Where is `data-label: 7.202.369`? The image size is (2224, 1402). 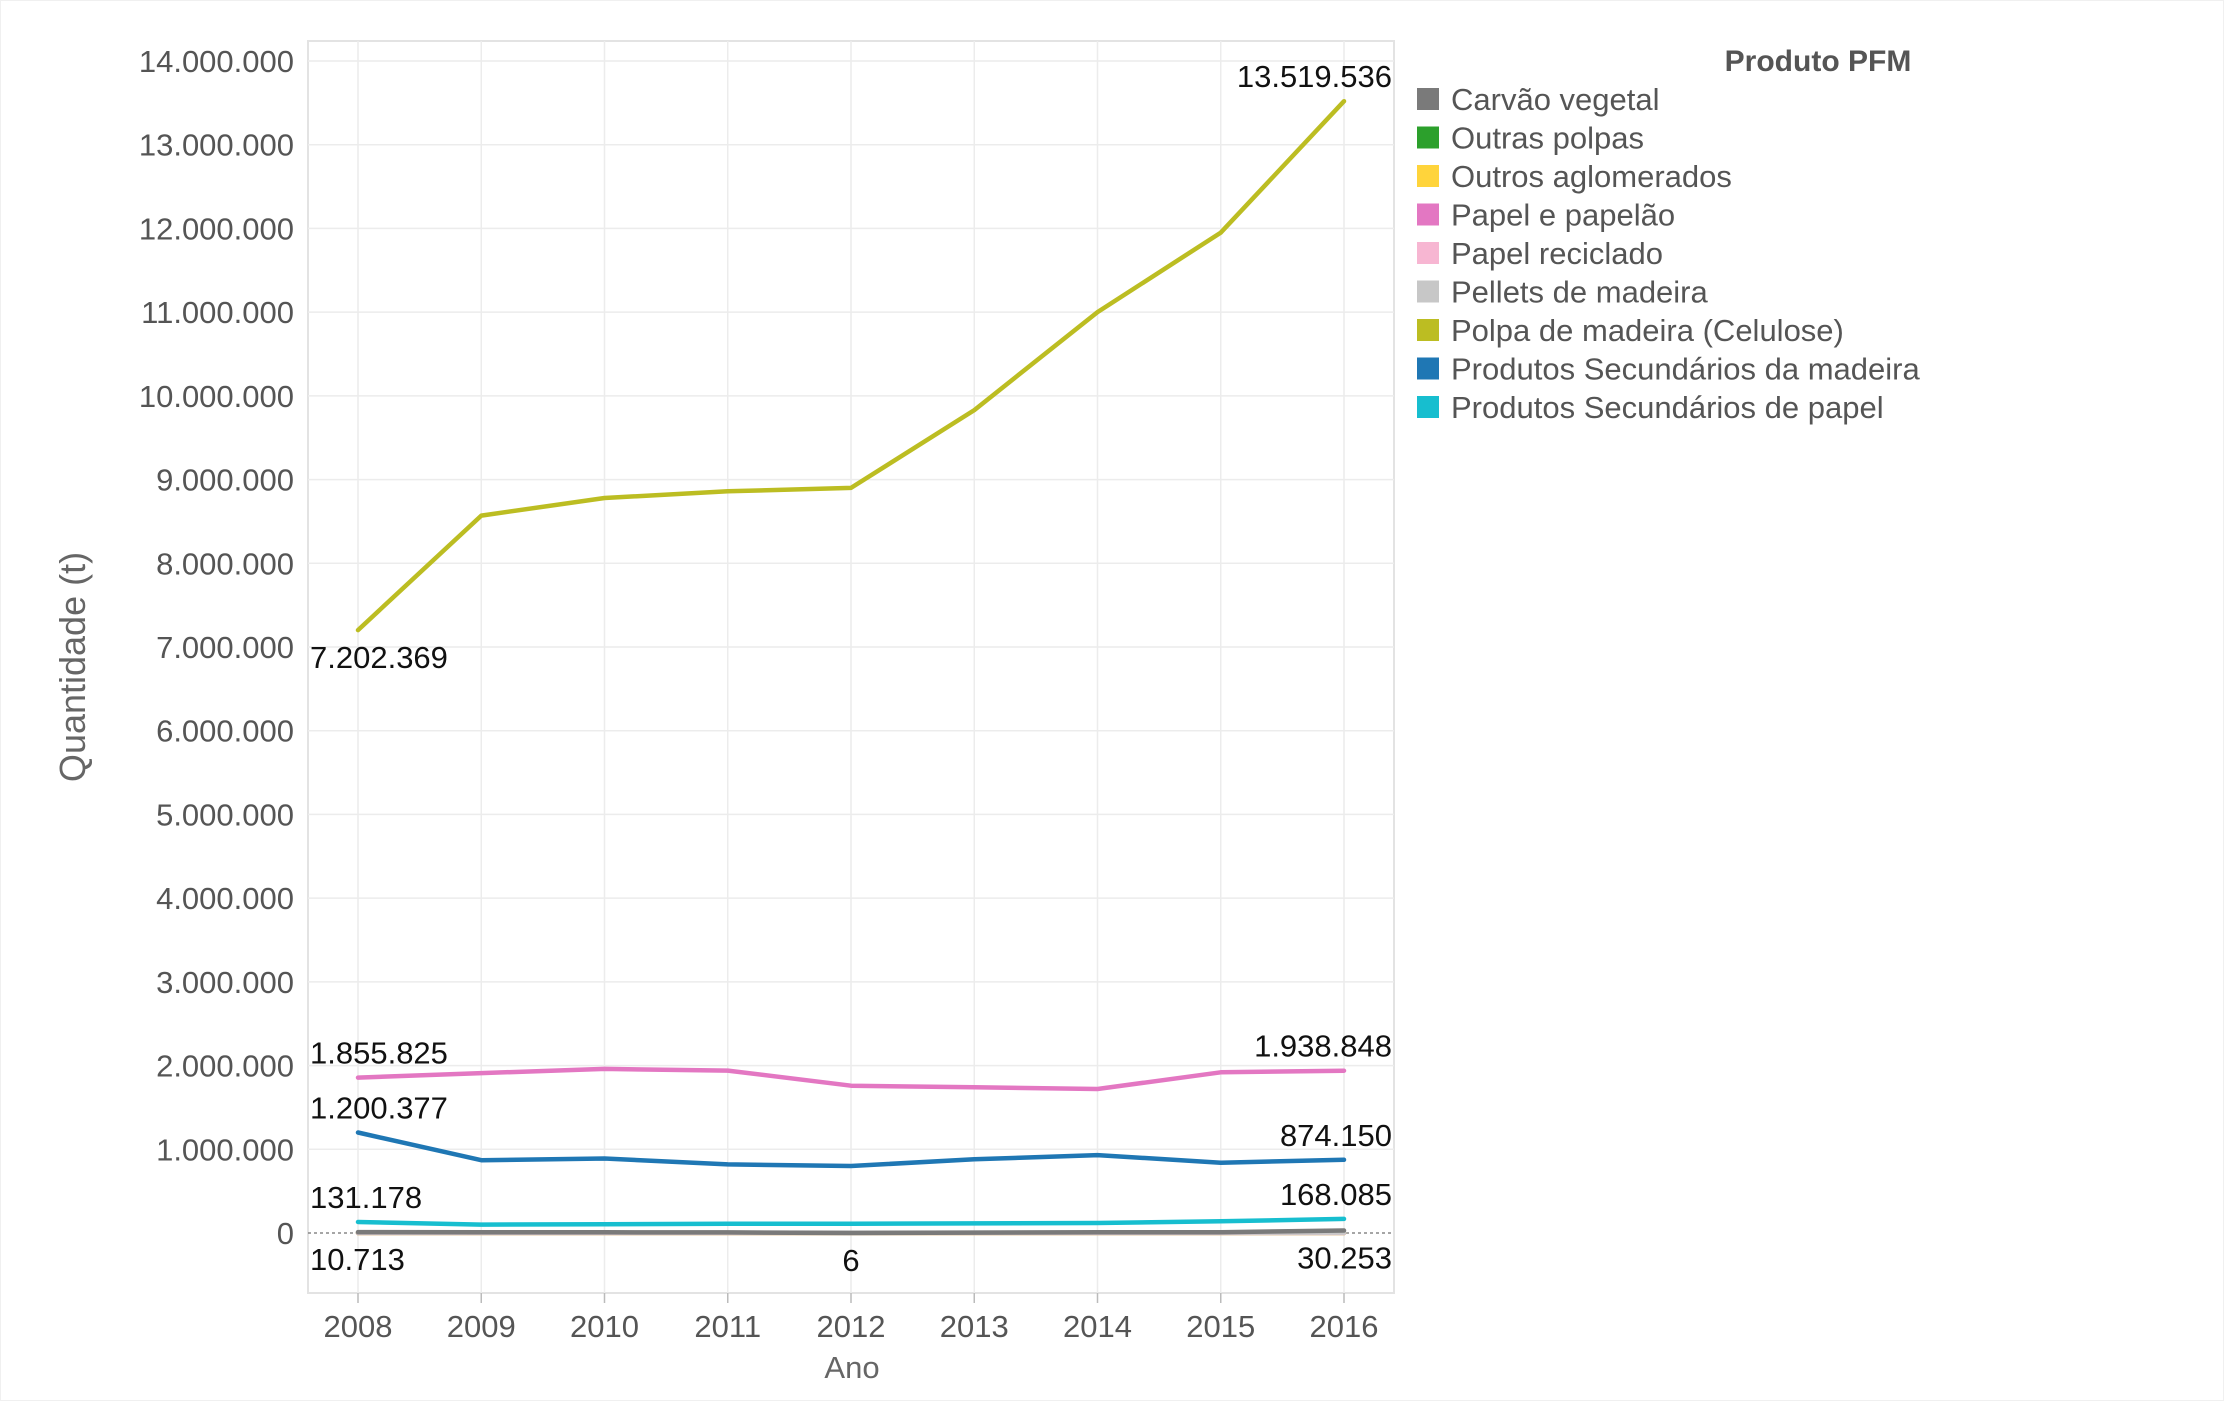 data-label: 7.202.369 is located at coordinates (379, 657).